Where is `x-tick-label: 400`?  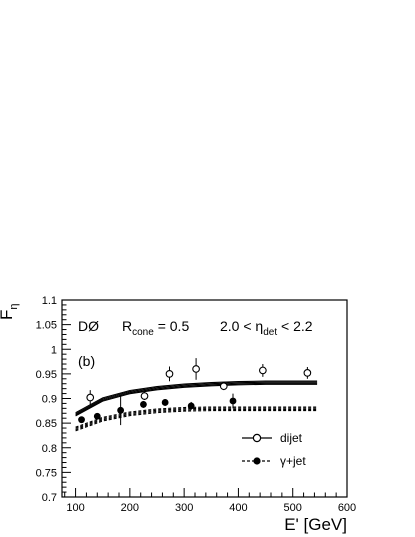
x-tick-label: 400 is located at coordinates (238, 508).